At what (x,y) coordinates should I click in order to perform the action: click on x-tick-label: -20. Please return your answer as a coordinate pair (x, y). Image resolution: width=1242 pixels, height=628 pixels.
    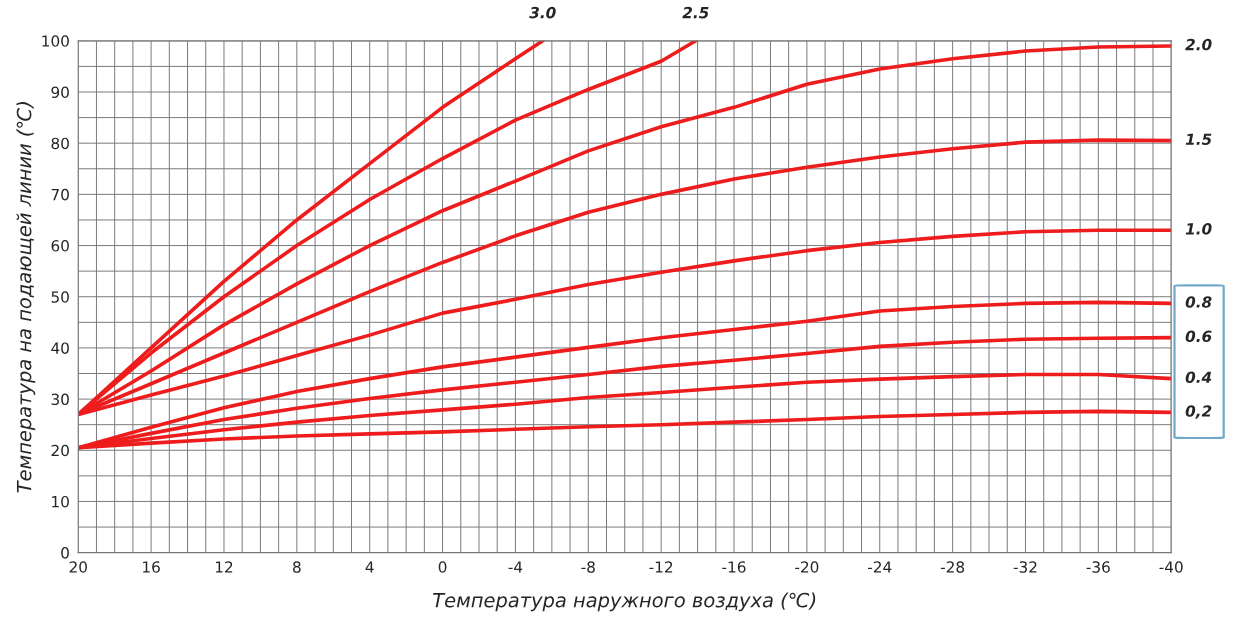
    Looking at the image, I should click on (807, 567).